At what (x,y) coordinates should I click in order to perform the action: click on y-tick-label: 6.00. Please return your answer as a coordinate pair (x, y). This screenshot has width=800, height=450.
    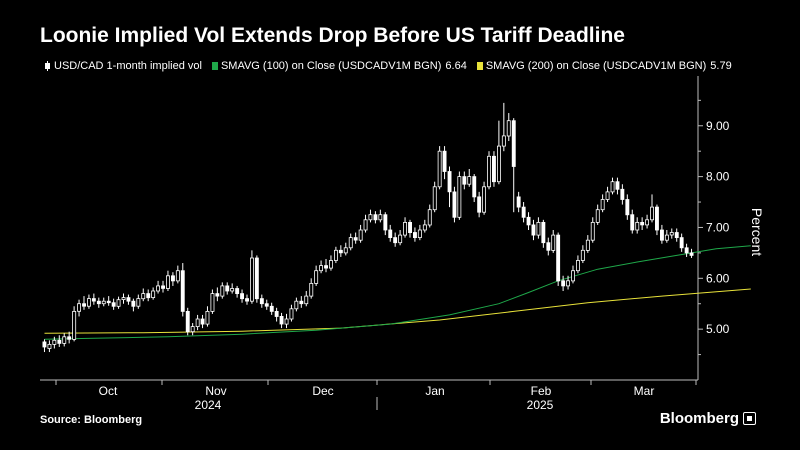
    Looking at the image, I should click on (718, 278).